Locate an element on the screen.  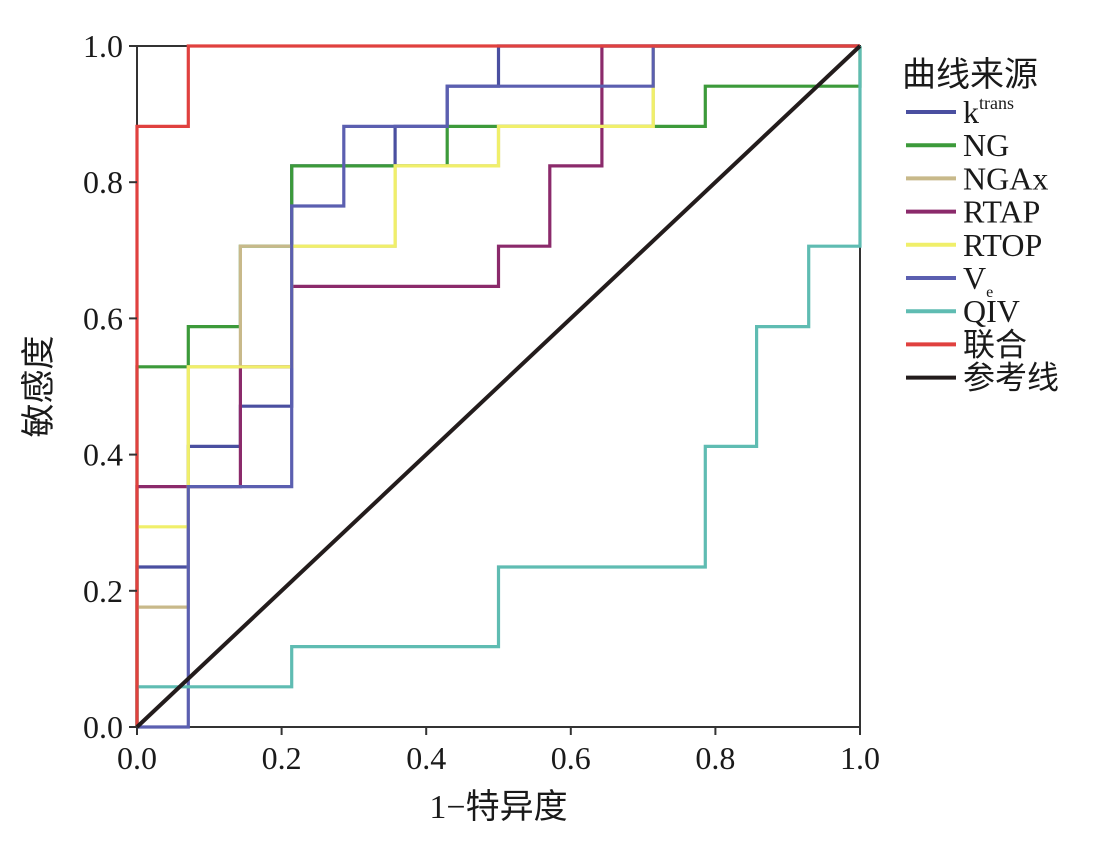
x-tick-label: 0.0 is located at coordinates (137, 758).